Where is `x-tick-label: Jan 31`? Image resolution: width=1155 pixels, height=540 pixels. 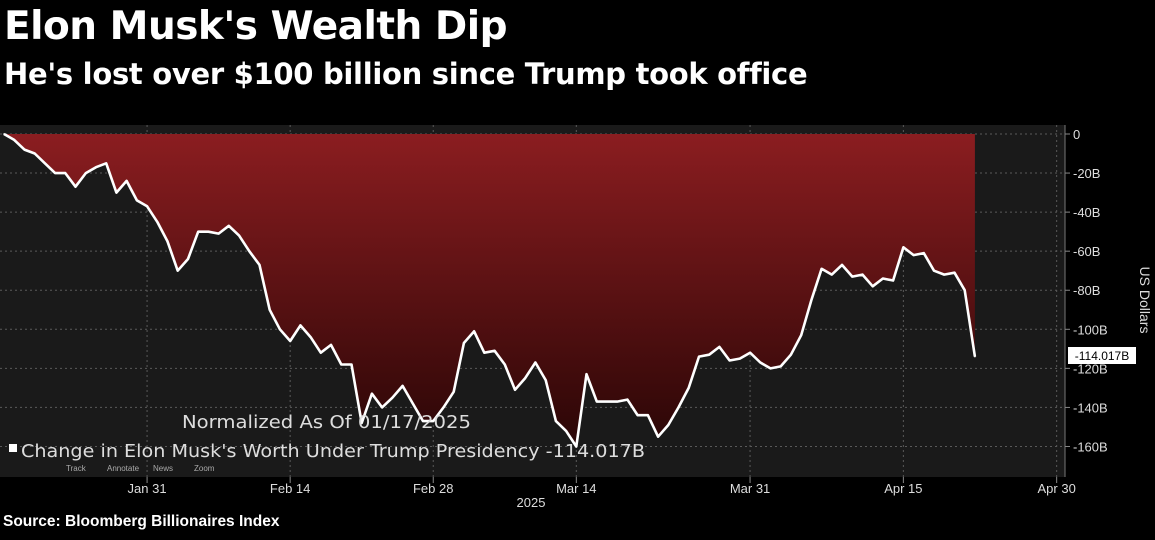
x-tick-label: Jan 31 is located at coordinates (147, 488).